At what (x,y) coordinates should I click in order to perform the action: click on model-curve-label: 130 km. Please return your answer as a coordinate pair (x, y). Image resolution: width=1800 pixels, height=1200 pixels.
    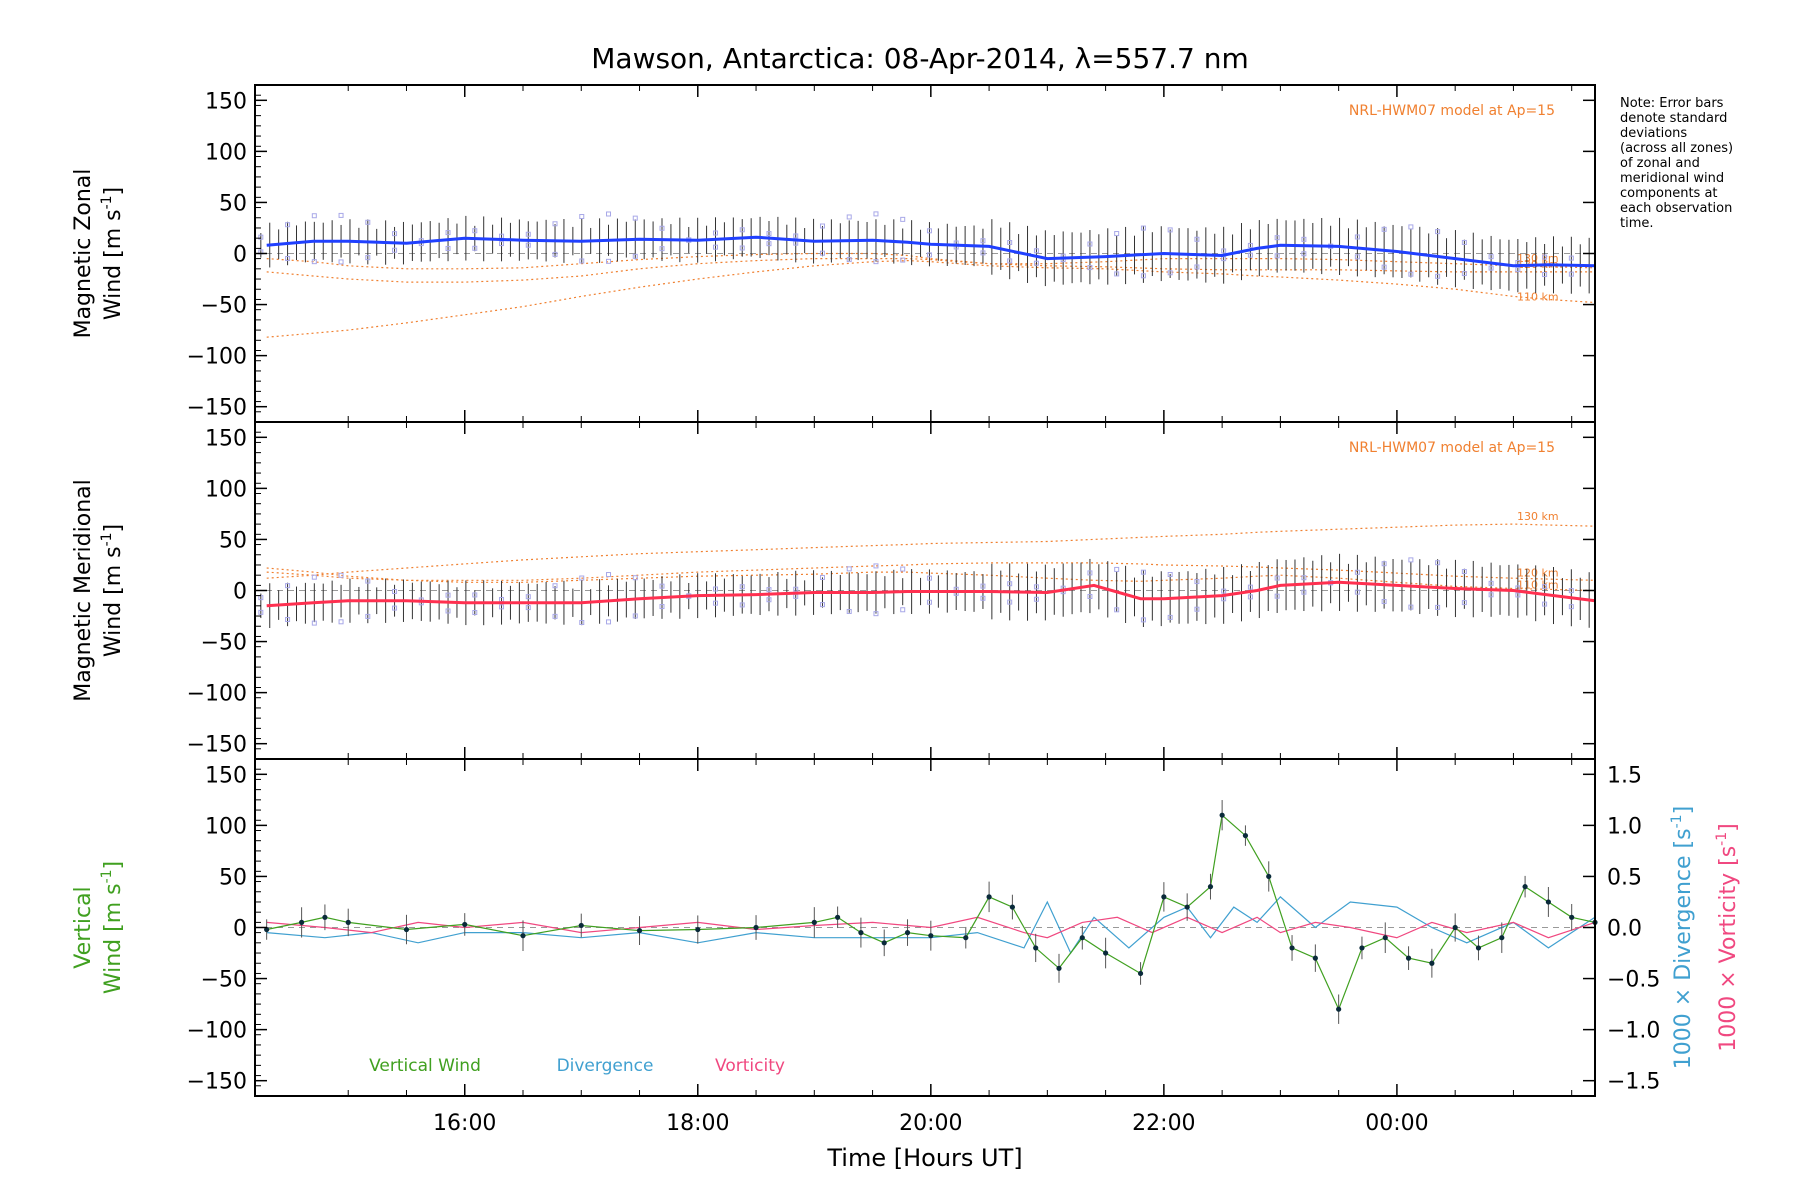
    Looking at the image, I should click on (1538, 258).